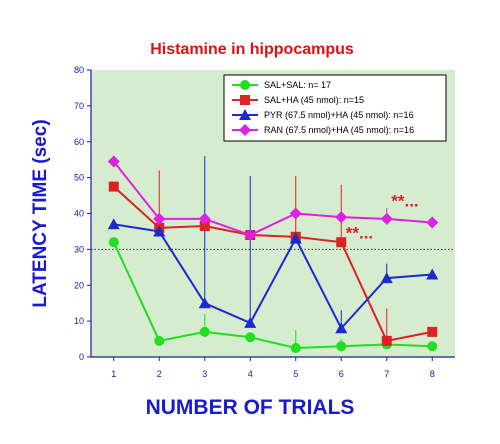  I want to click on legend-entry: PYR (67.5 nmol)+HA (45 nmol): n=16, so click(339, 115).